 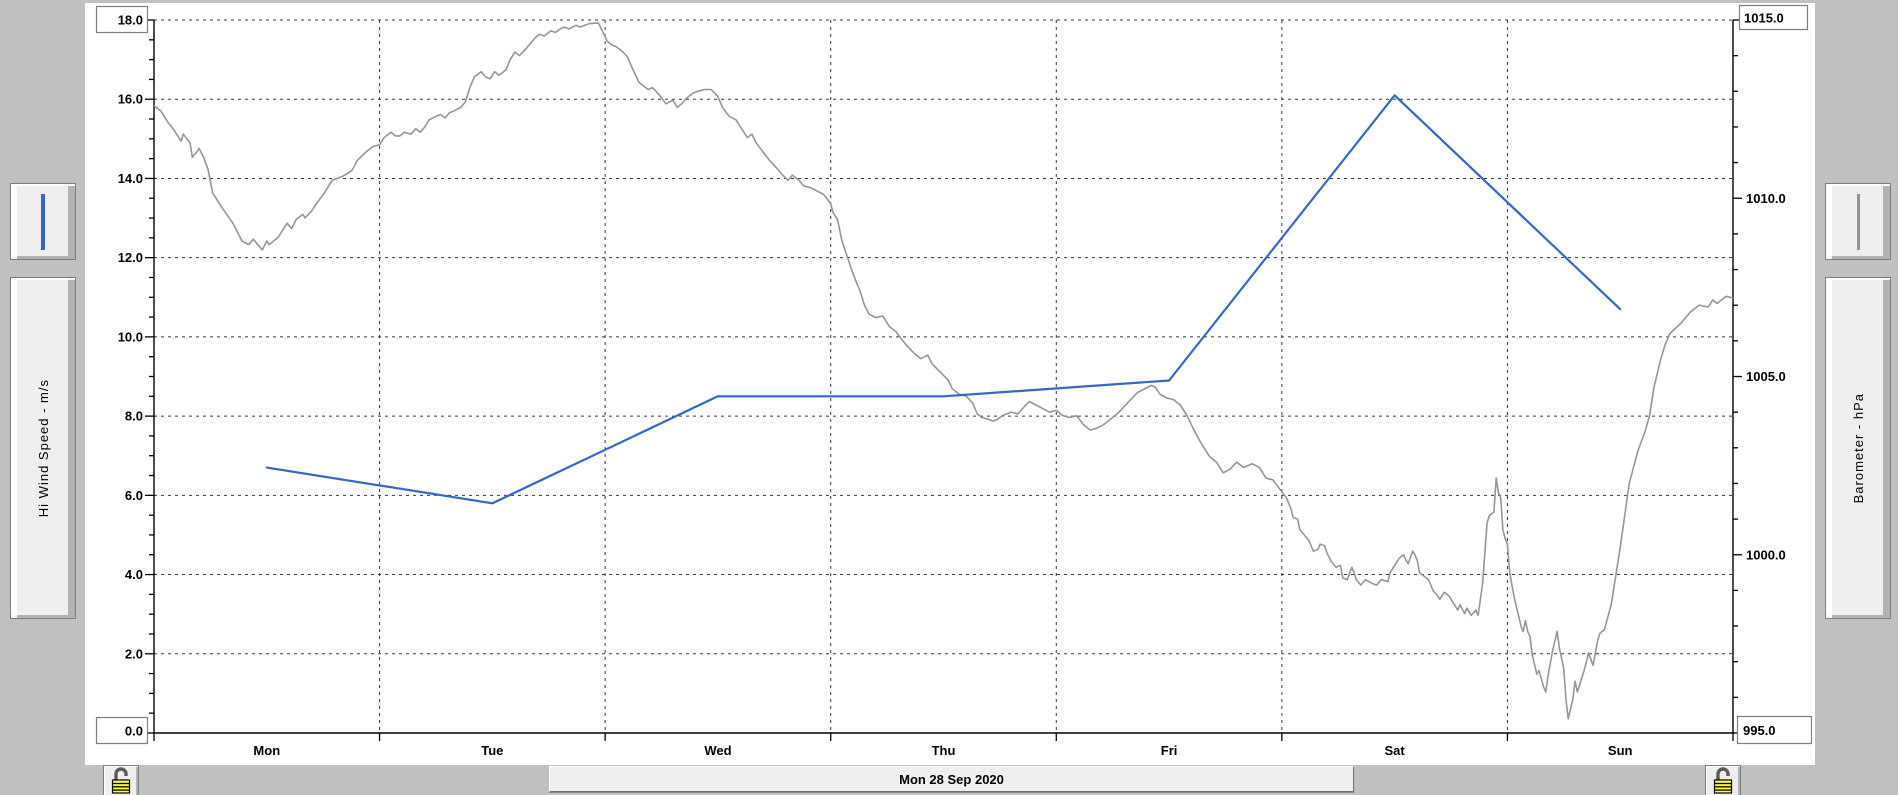 I want to click on left-axis-label: Hi Wind Speed - m/s, so click(x=43, y=448).